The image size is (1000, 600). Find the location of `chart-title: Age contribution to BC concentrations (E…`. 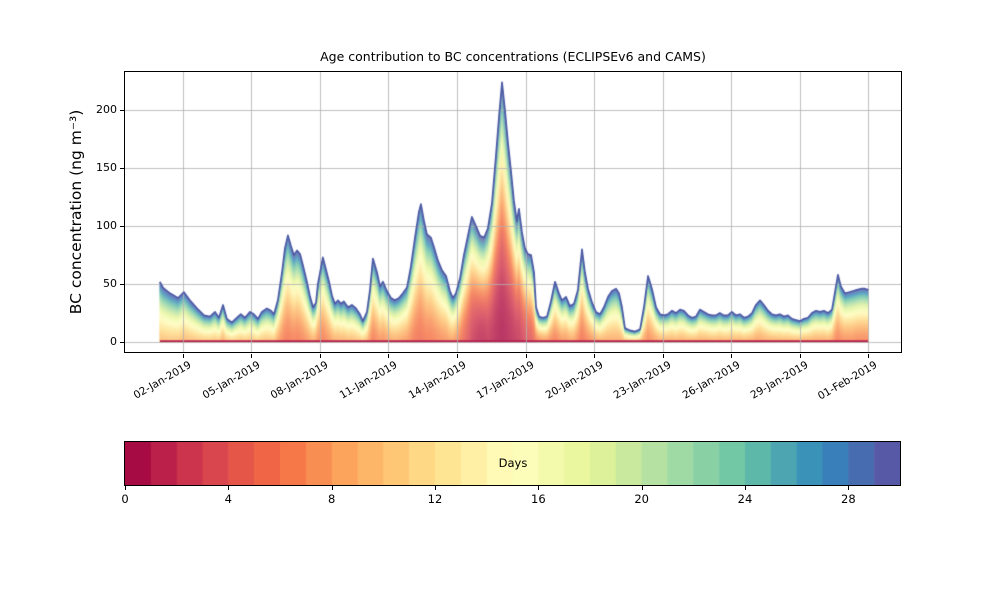

chart-title: Age contribution to BC concentrations (E… is located at coordinates (513, 56).